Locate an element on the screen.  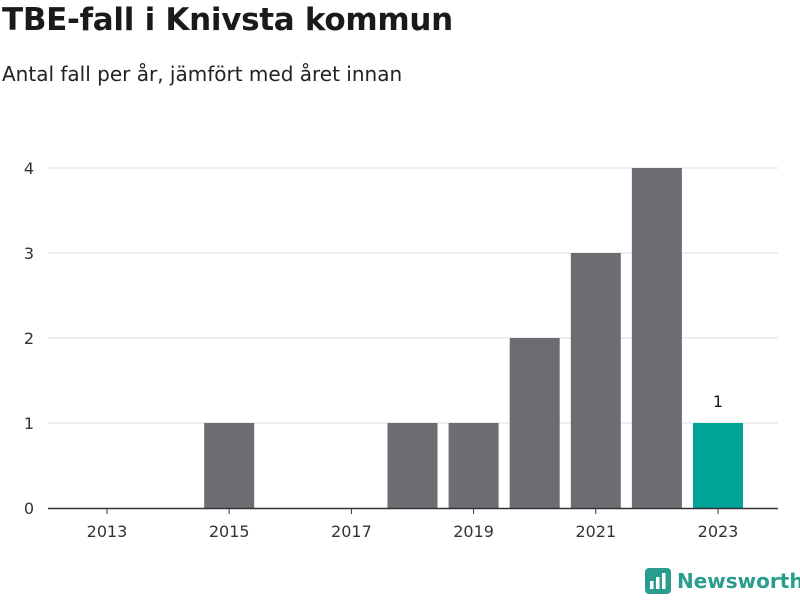
x-tick-label: 2015 is located at coordinates (229, 531).